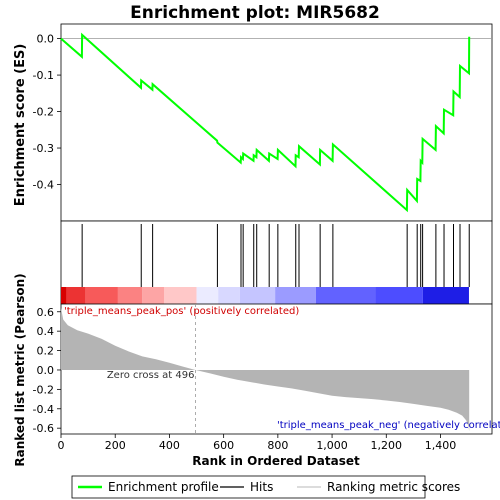  Describe the element at coordinates (223, 445) in the screenshot. I see `x-tick-label: 600` at that location.